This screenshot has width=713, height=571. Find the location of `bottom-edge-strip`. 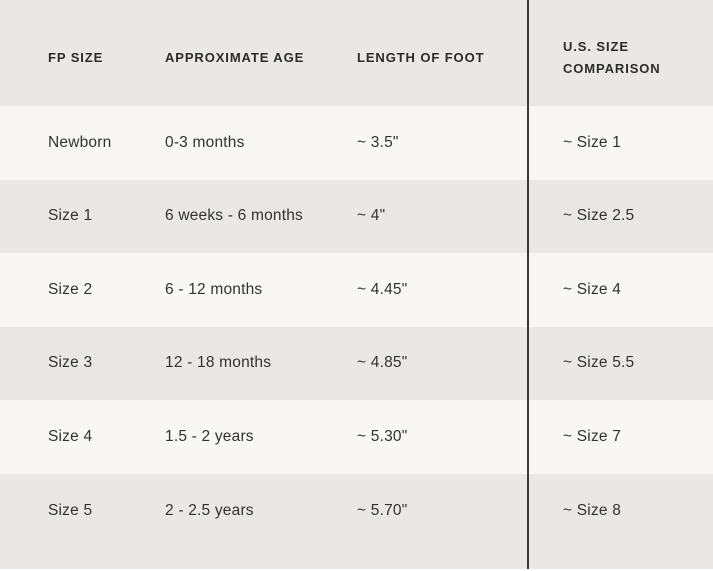

bottom-edge-strip is located at coordinates (356, 570).